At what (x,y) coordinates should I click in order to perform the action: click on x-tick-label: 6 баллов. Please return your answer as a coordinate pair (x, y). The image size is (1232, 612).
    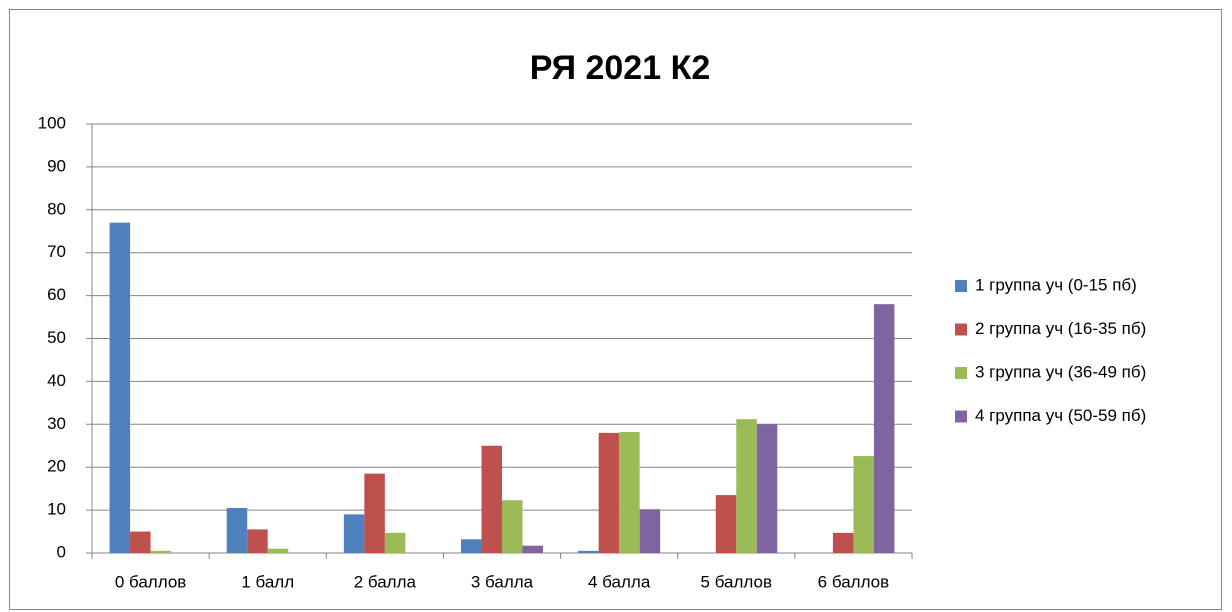
    Looking at the image, I should click on (854, 581).